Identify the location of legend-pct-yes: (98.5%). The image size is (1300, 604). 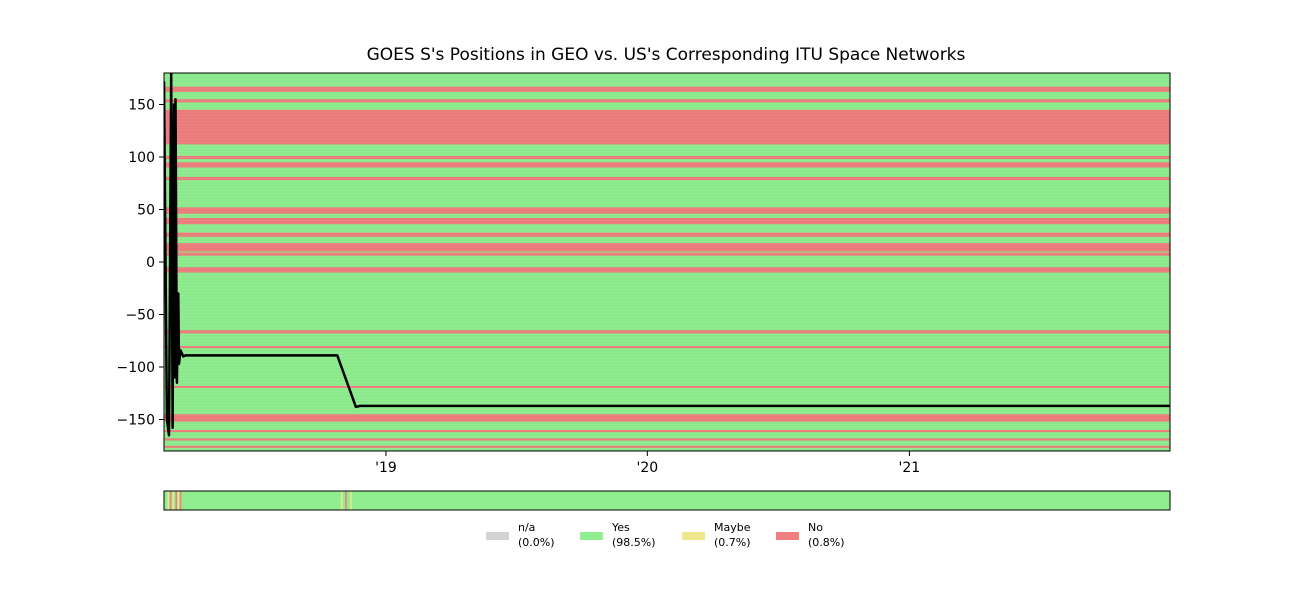
(634, 542).